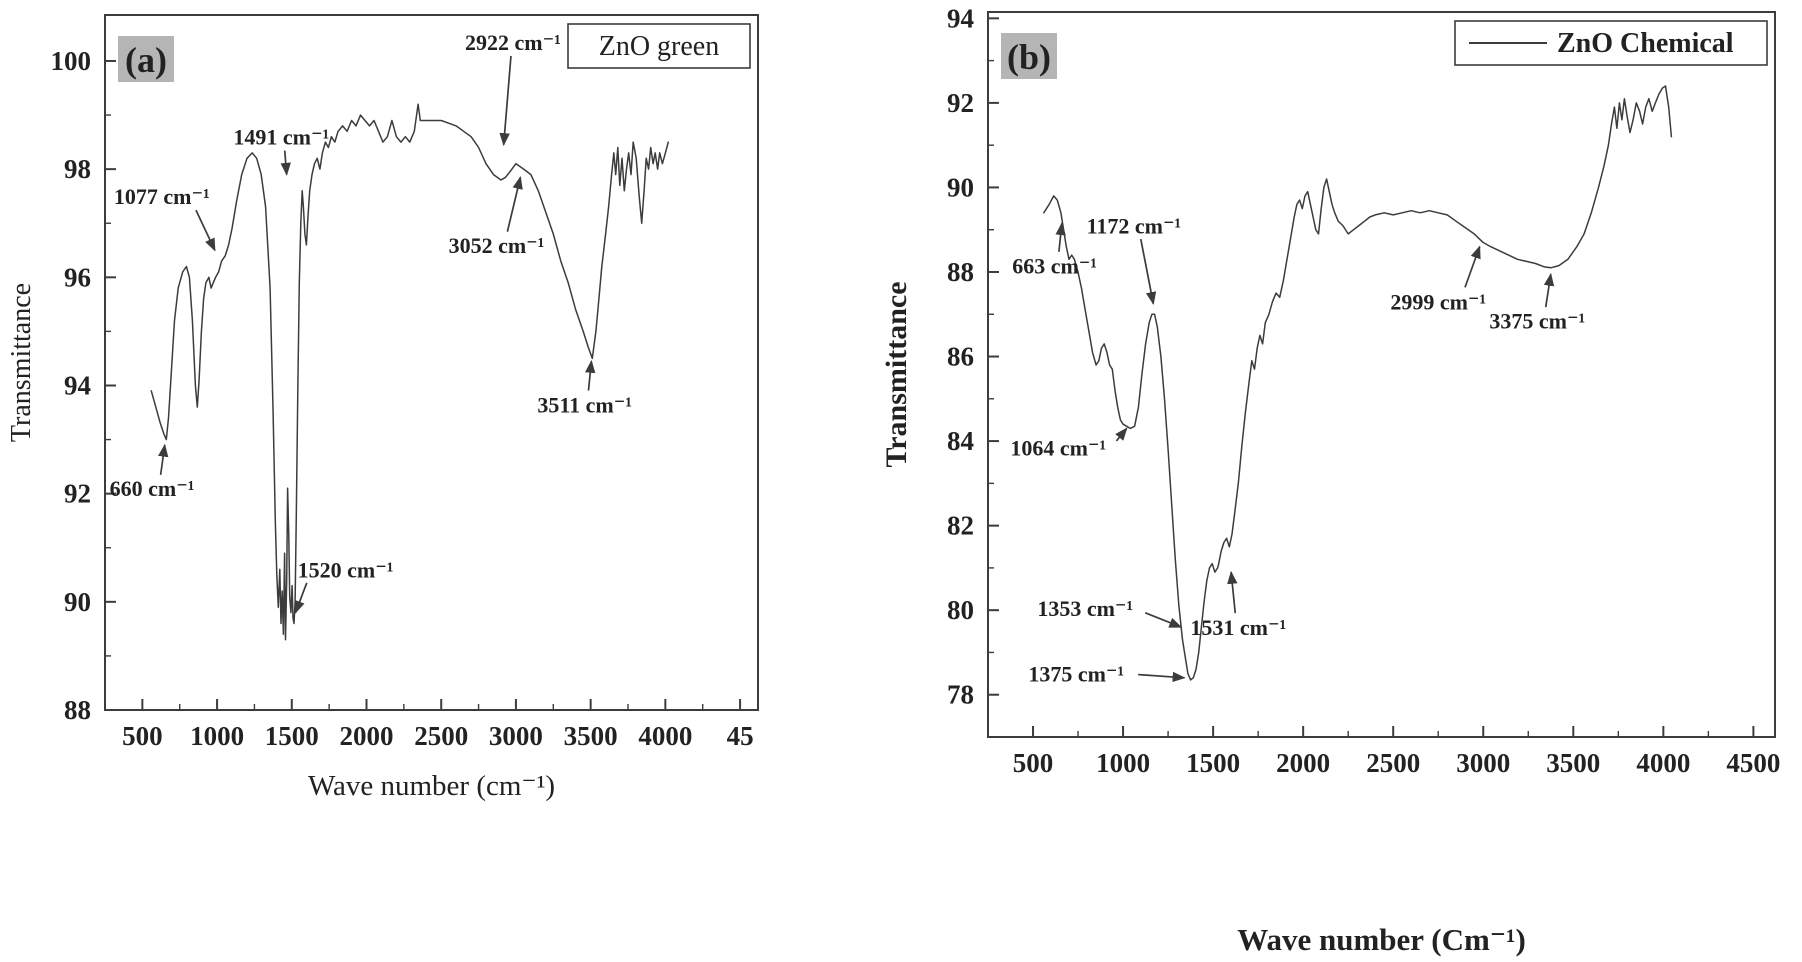 This screenshot has height=962, width=1802. What do you see at coordinates (584, 404) in the screenshot?
I see `annotation-label: 3511 cm⁻¹` at bounding box center [584, 404].